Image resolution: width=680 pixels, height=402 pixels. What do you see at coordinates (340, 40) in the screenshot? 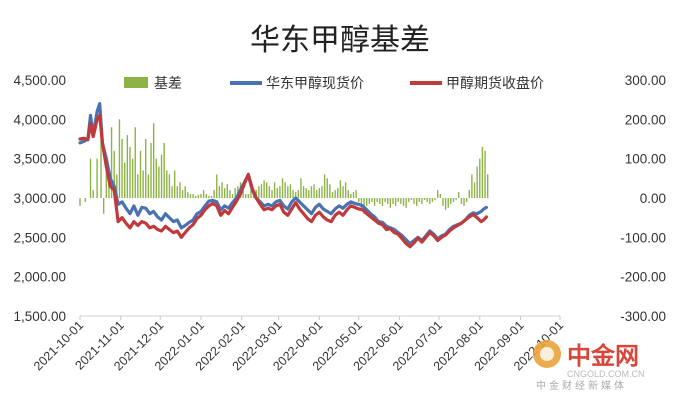
I see `chart-title: 华东甲醇基差` at bounding box center [340, 40].